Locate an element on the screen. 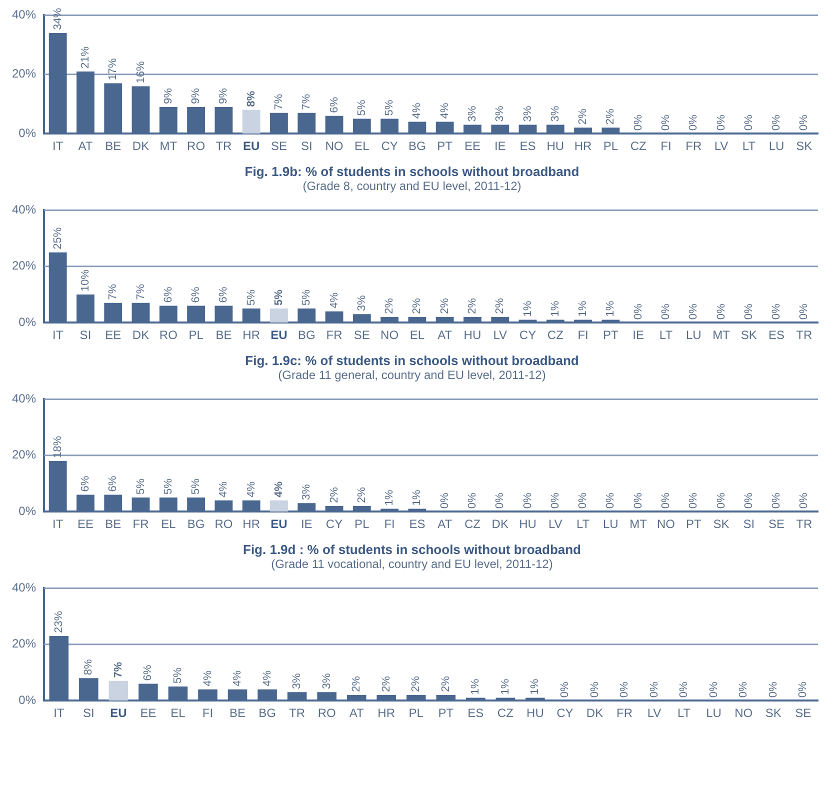 Image resolution: width=824 pixels, height=797 pixels. x-tick-label: BG is located at coordinates (417, 146).